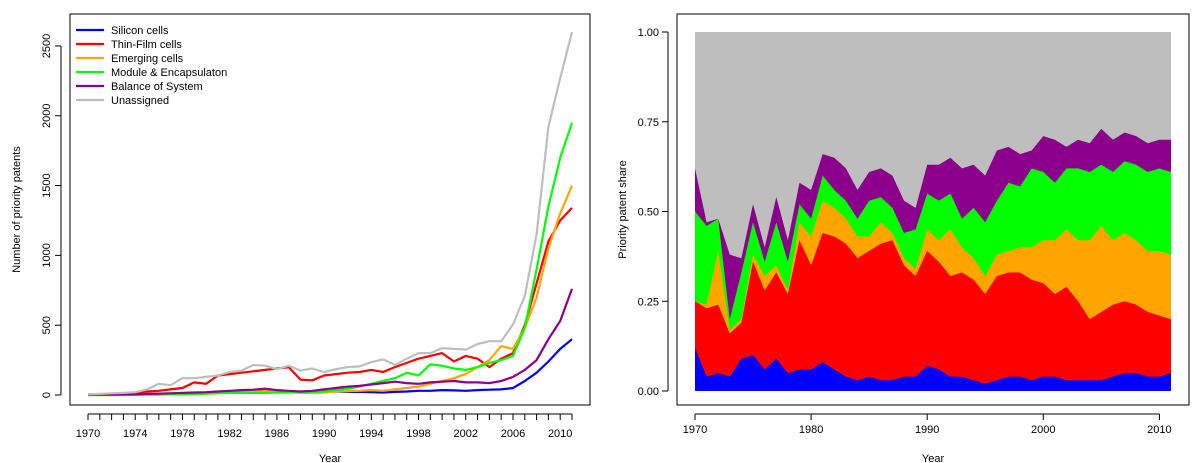 The width and height of the screenshot is (1200, 463). I want to click on line-chart-y-axis: 0 500 1000 1500 2000 2500, so click(51, 216).